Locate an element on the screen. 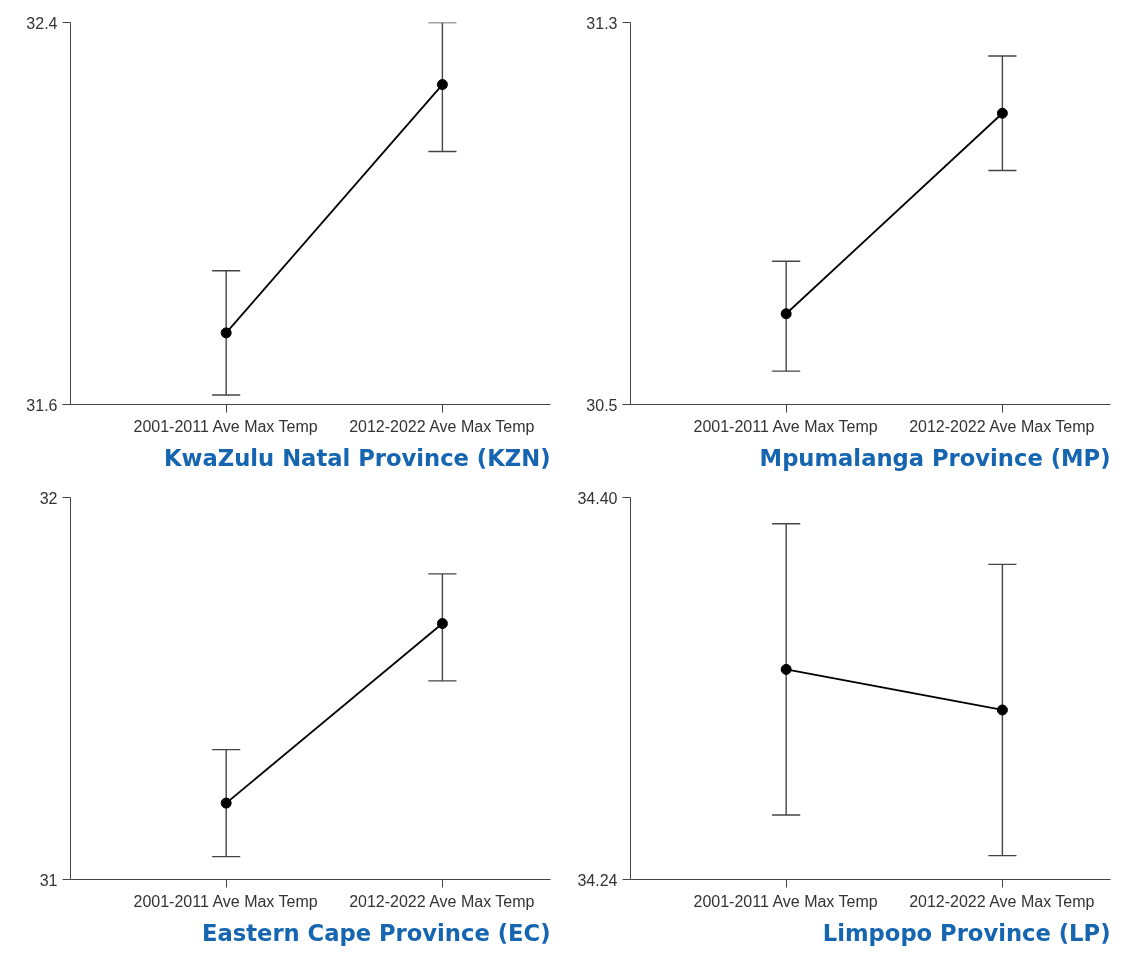 The height and width of the screenshot is (955, 1134). text: Limpopo Province (LP) is located at coordinates (966, 932).